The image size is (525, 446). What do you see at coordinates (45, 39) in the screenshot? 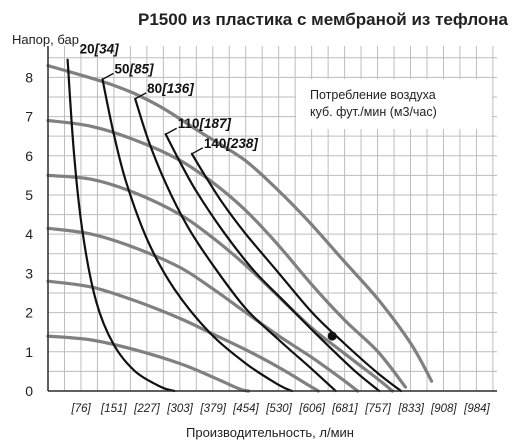
I see `y-axis-title: Напор, бар` at bounding box center [45, 39].